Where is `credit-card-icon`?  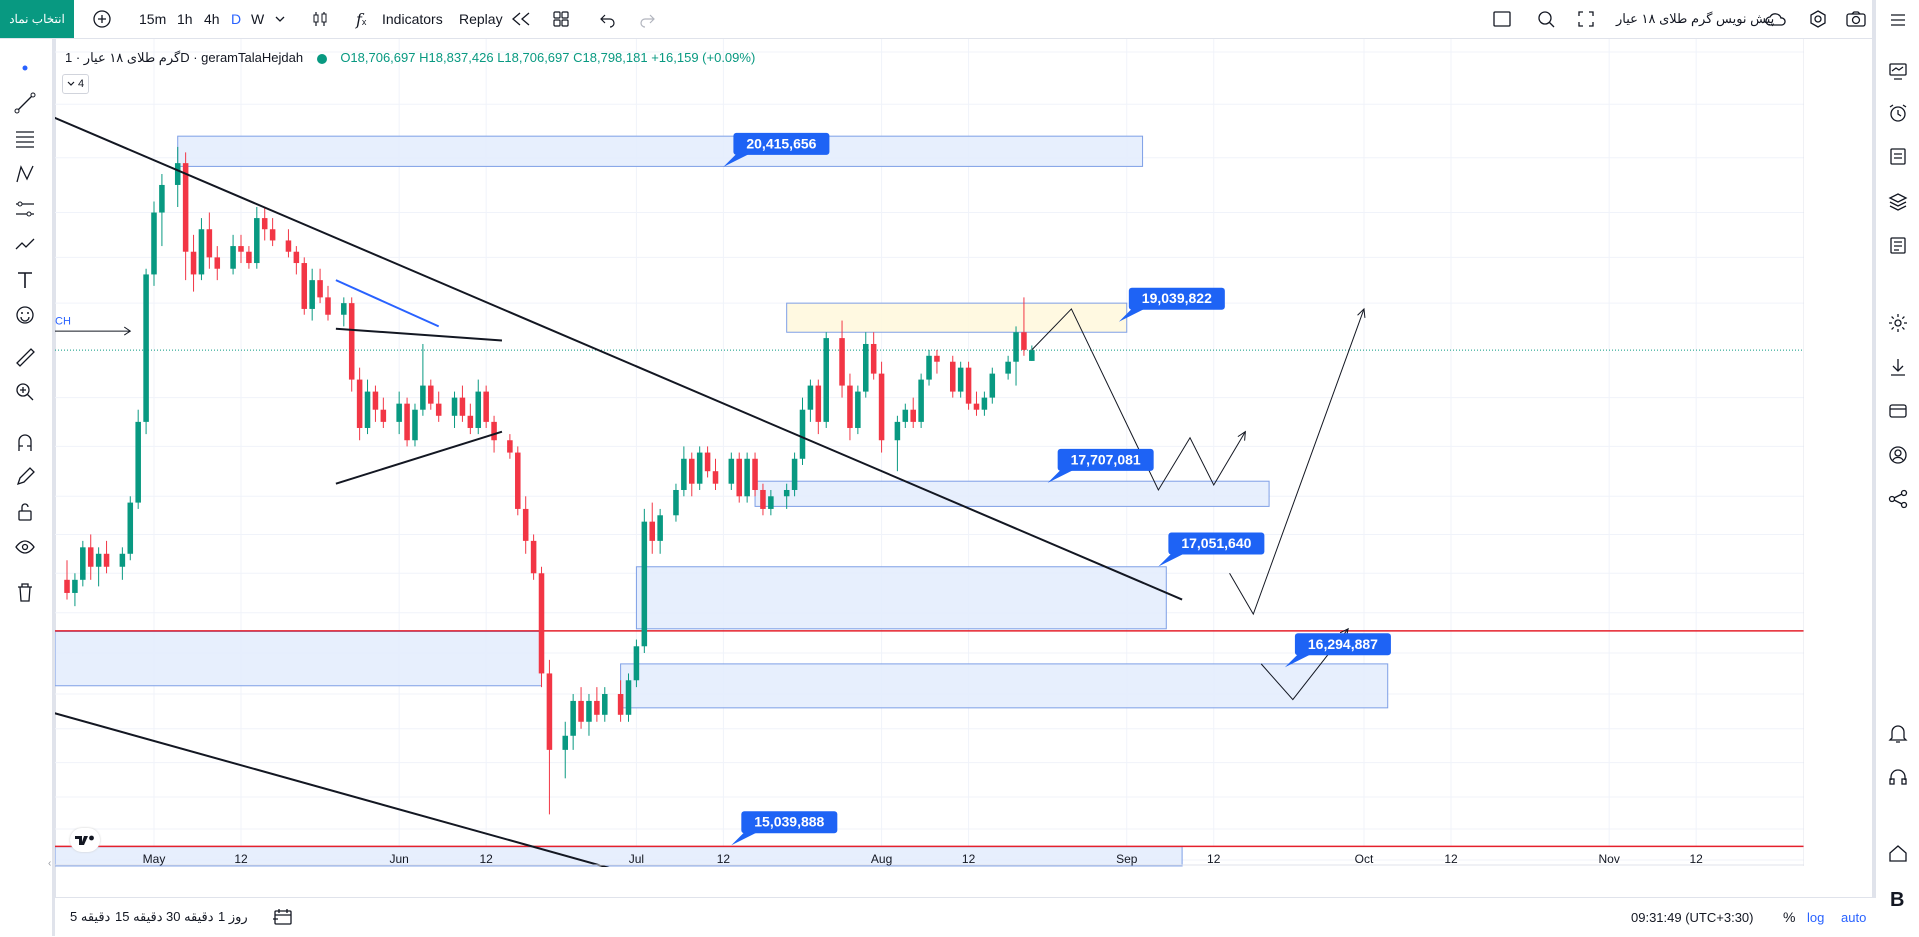
credit-card-icon is located at coordinates (1898, 411).